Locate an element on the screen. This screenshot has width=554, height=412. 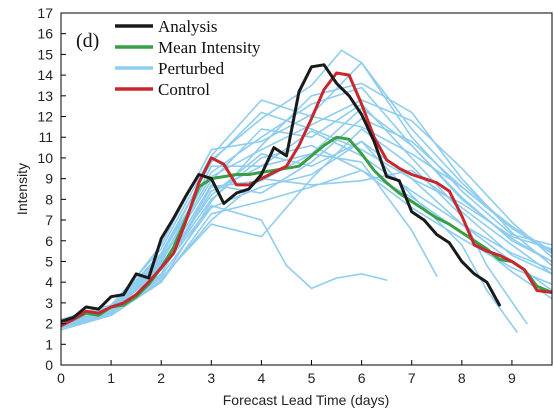
y-tick-label: 5 is located at coordinates (49, 261).